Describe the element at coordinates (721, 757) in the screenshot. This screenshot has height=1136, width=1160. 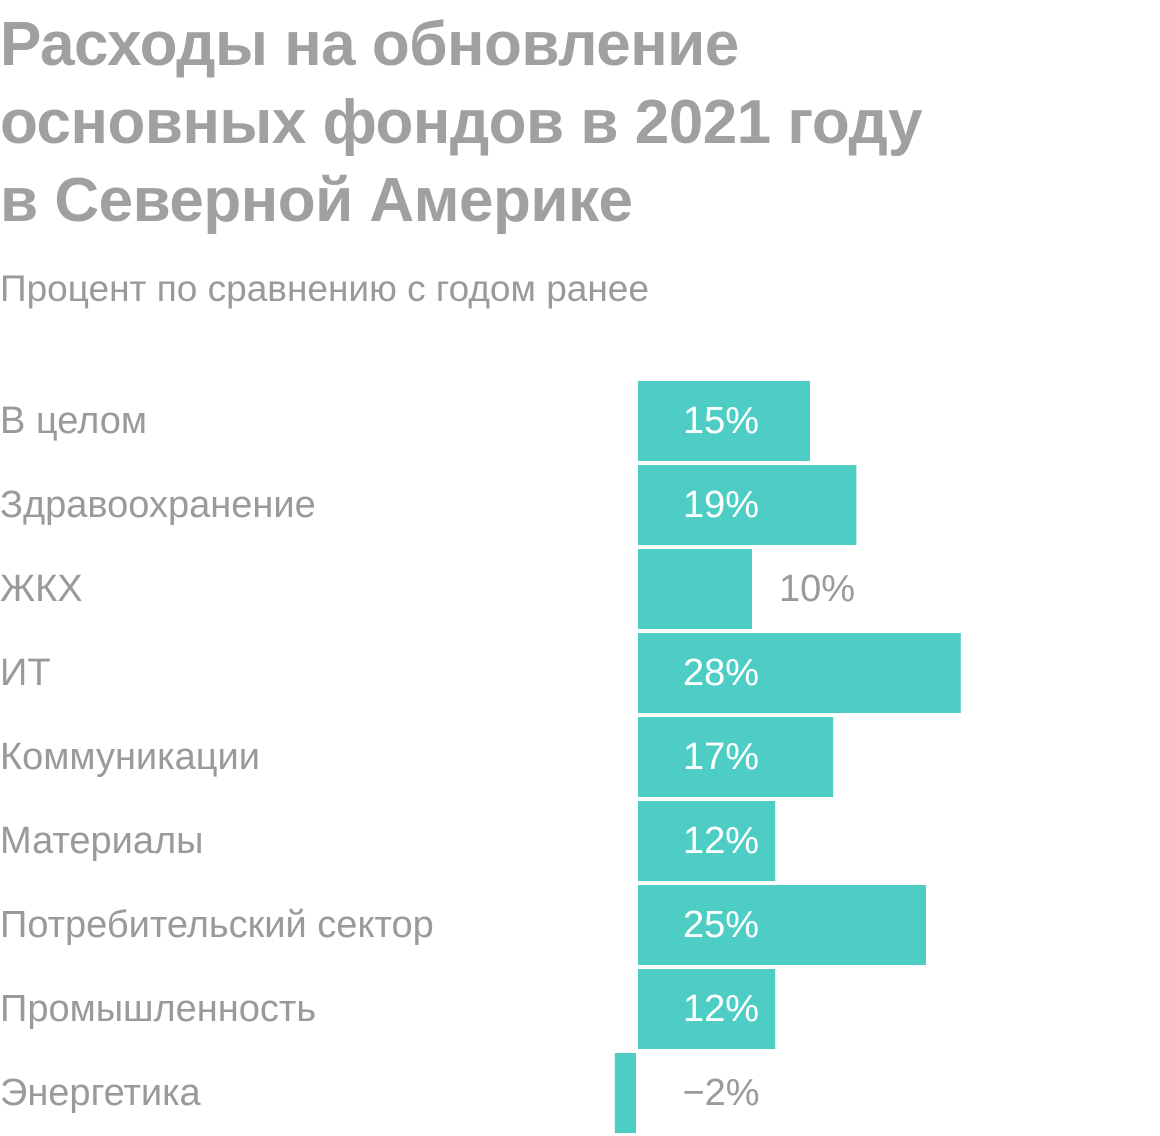
I see `data-label: 17%` at that location.